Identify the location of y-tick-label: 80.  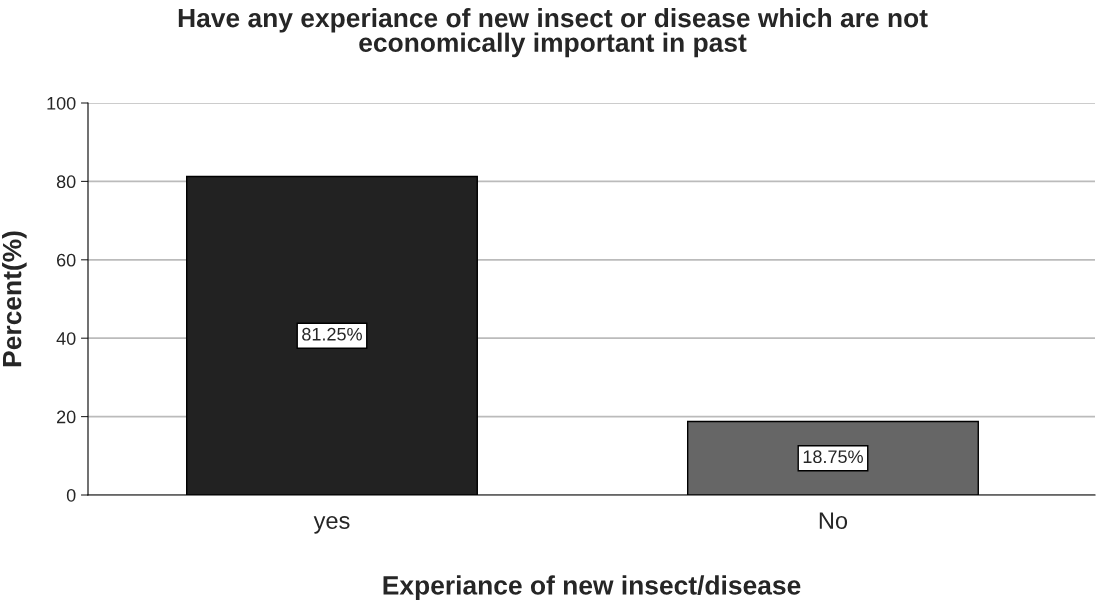
(66, 182).